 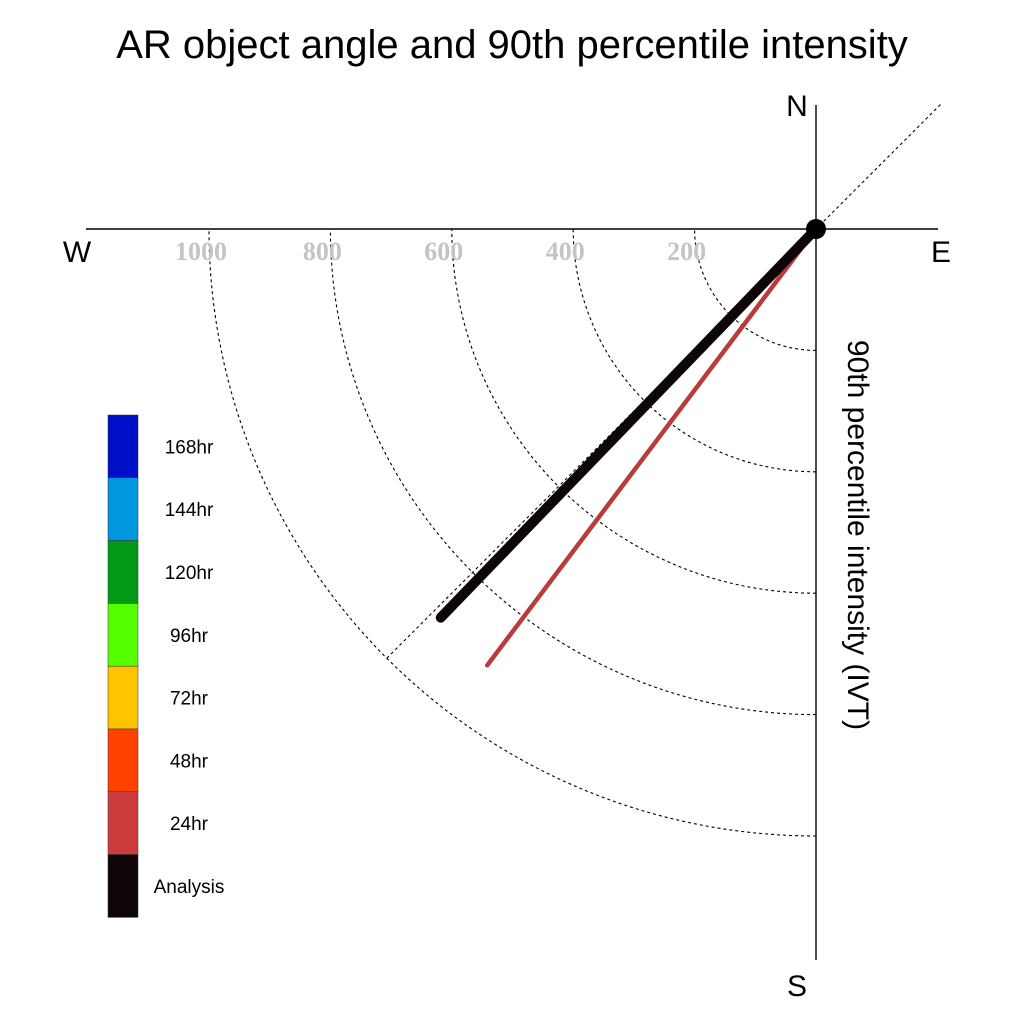 I want to click on compass-north-label: N, so click(x=797, y=106).